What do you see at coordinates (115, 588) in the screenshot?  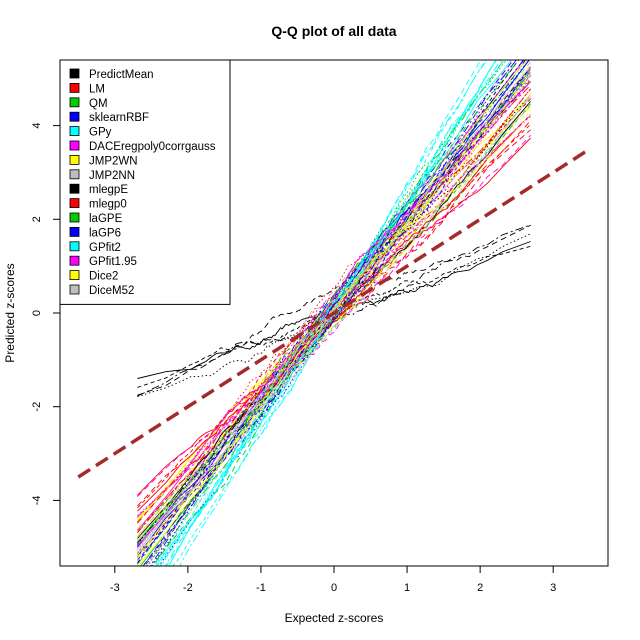 I see `x-tick-label-0: -3` at bounding box center [115, 588].